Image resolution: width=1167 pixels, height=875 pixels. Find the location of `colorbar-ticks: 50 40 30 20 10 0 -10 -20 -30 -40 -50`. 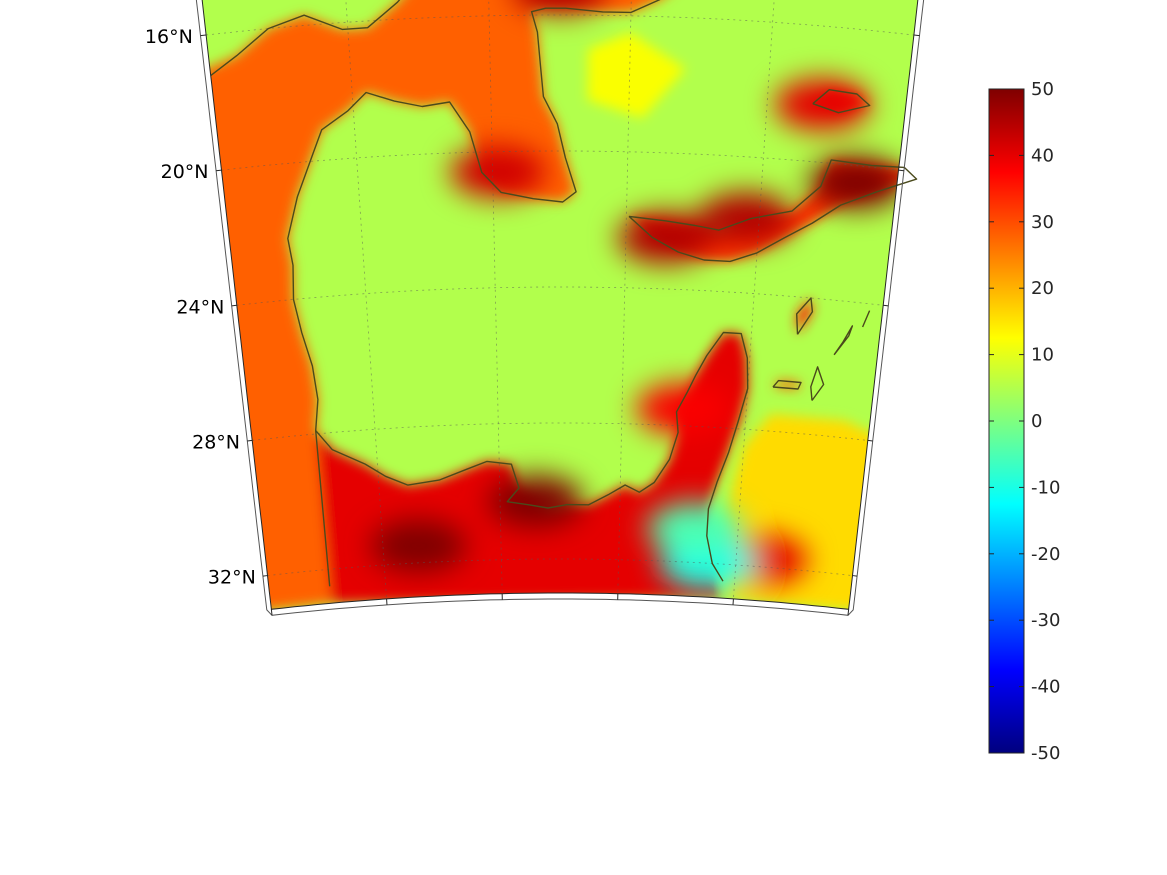

colorbar-ticks: 50 40 30 20 10 0 -10 -20 -30 -40 -50 is located at coordinates (1024, 421).